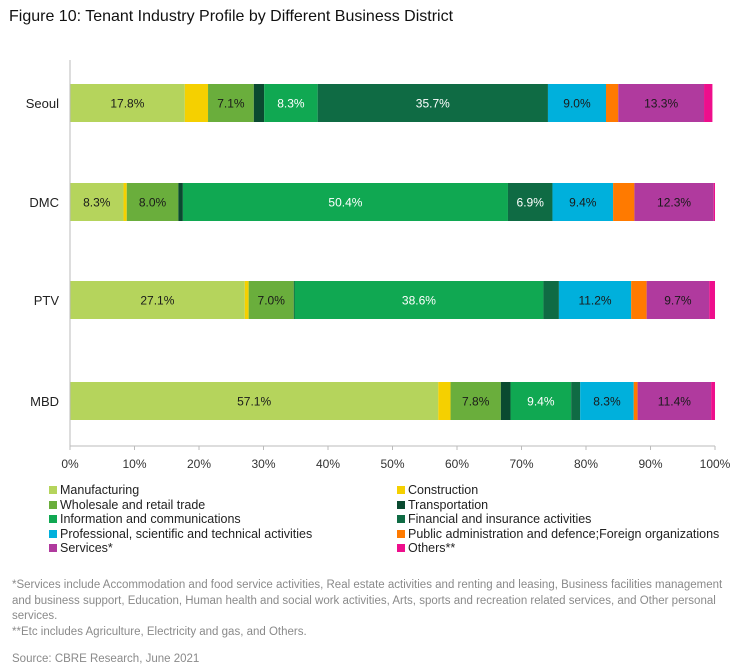 The height and width of the screenshot is (671, 752). What do you see at coordinates (150, 519) in the screenshot?
I see `legend-label: Information and communications` at bounding box center [150, 519].